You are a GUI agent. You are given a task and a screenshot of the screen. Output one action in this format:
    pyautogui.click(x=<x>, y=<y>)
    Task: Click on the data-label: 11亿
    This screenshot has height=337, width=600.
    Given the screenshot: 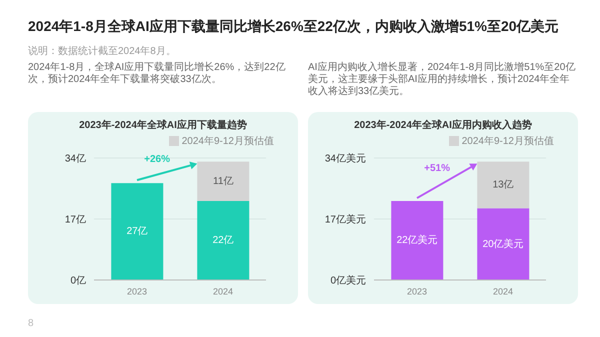 What is the action you would take?
    pyautogui.click(x=223, y=181)
    